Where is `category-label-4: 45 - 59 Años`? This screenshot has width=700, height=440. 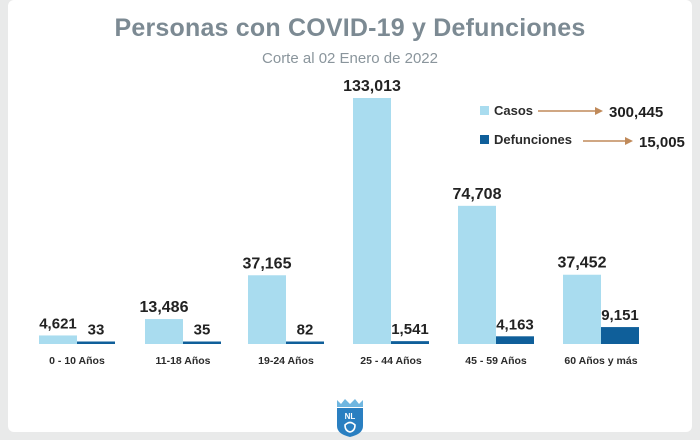 category-label-4: 45 - 59 Años is located at coordinates (496, 361).